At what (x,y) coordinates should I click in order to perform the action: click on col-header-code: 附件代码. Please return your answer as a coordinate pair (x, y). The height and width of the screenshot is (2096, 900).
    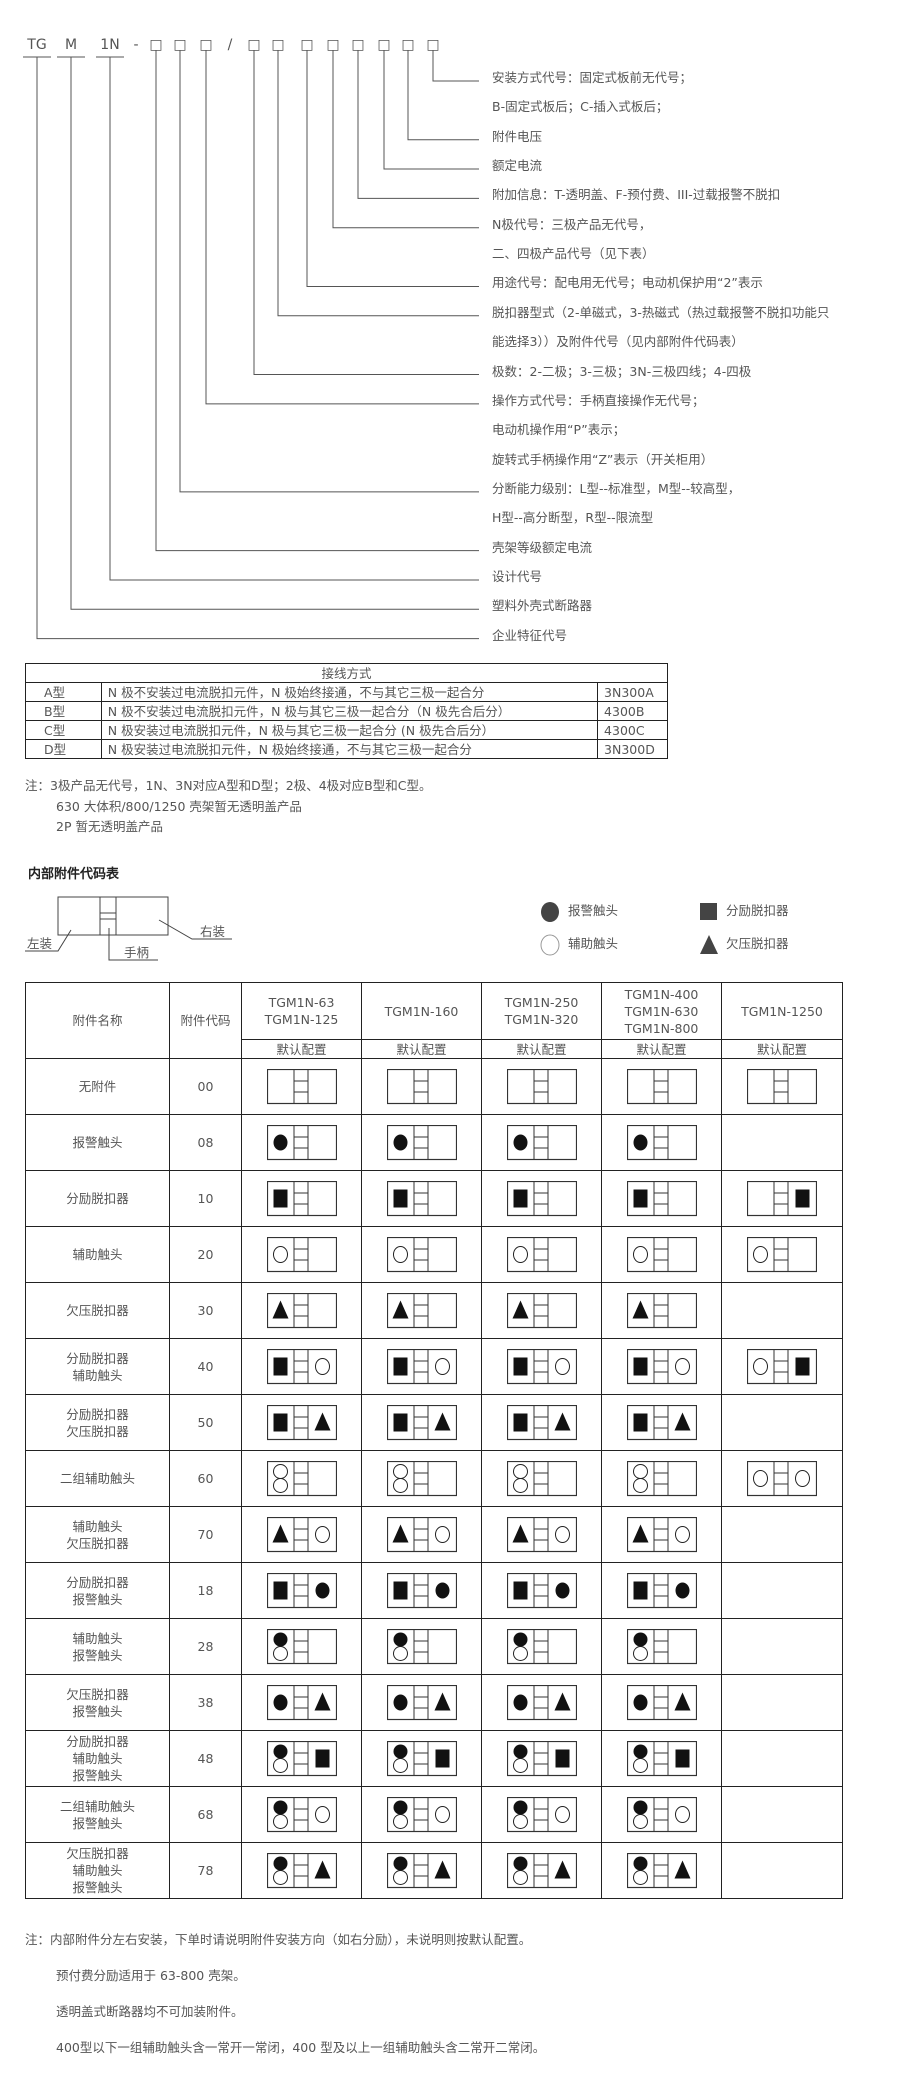
    Looking at the image, I should click on (205, 1020).